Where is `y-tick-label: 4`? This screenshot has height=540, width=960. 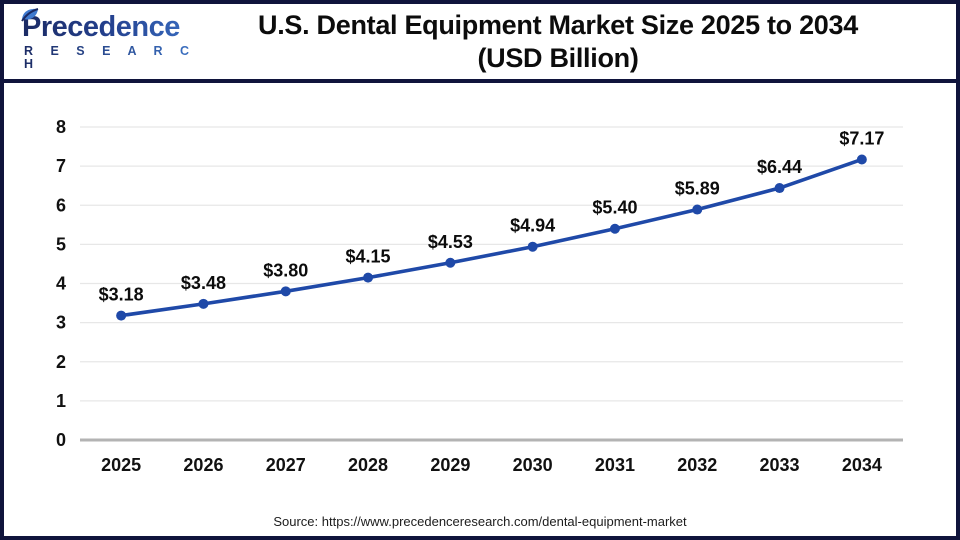 y-tick-label: 4 is located at coordinates (61, 284).